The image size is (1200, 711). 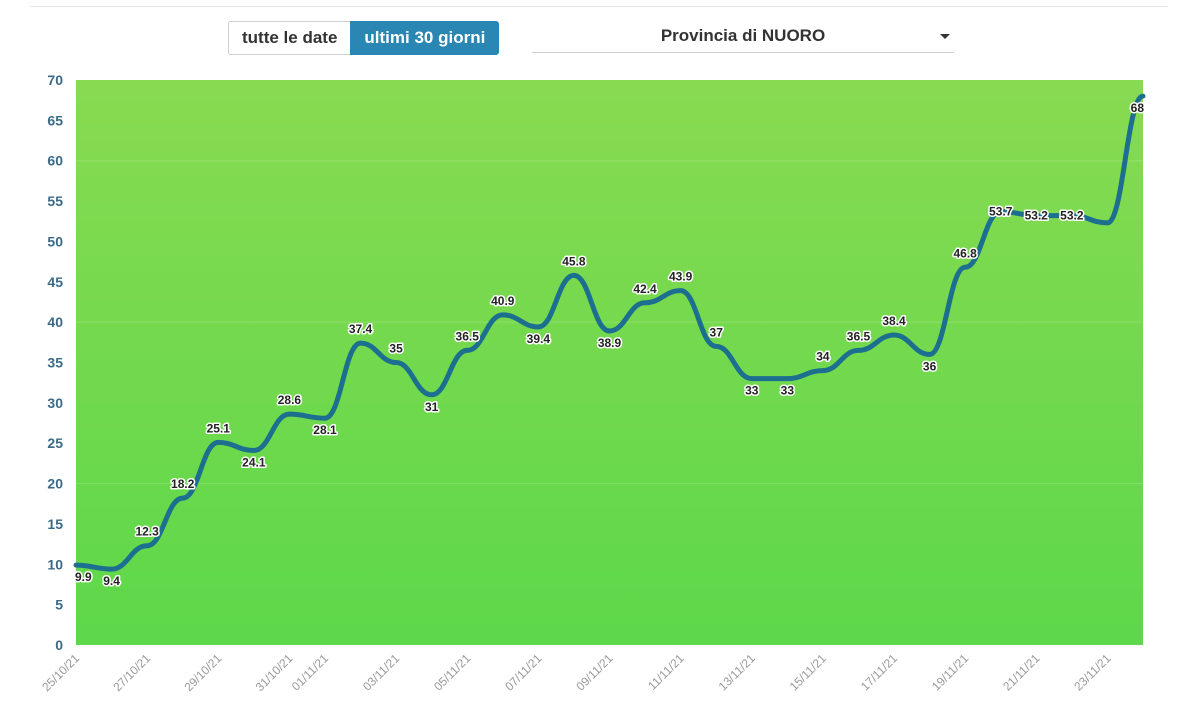 I want to click on data-label: 39.4, so click(x=539, y=339).